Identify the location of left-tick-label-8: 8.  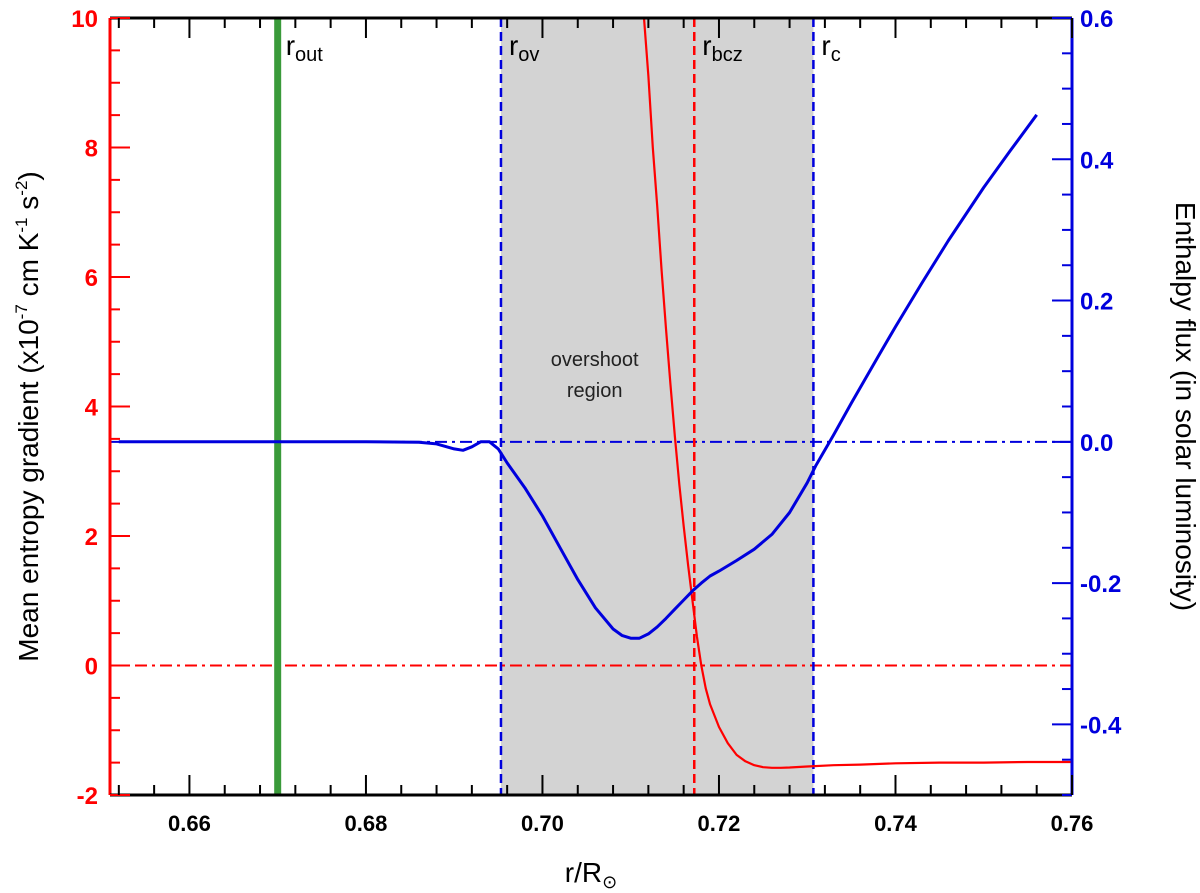
(91, 149).